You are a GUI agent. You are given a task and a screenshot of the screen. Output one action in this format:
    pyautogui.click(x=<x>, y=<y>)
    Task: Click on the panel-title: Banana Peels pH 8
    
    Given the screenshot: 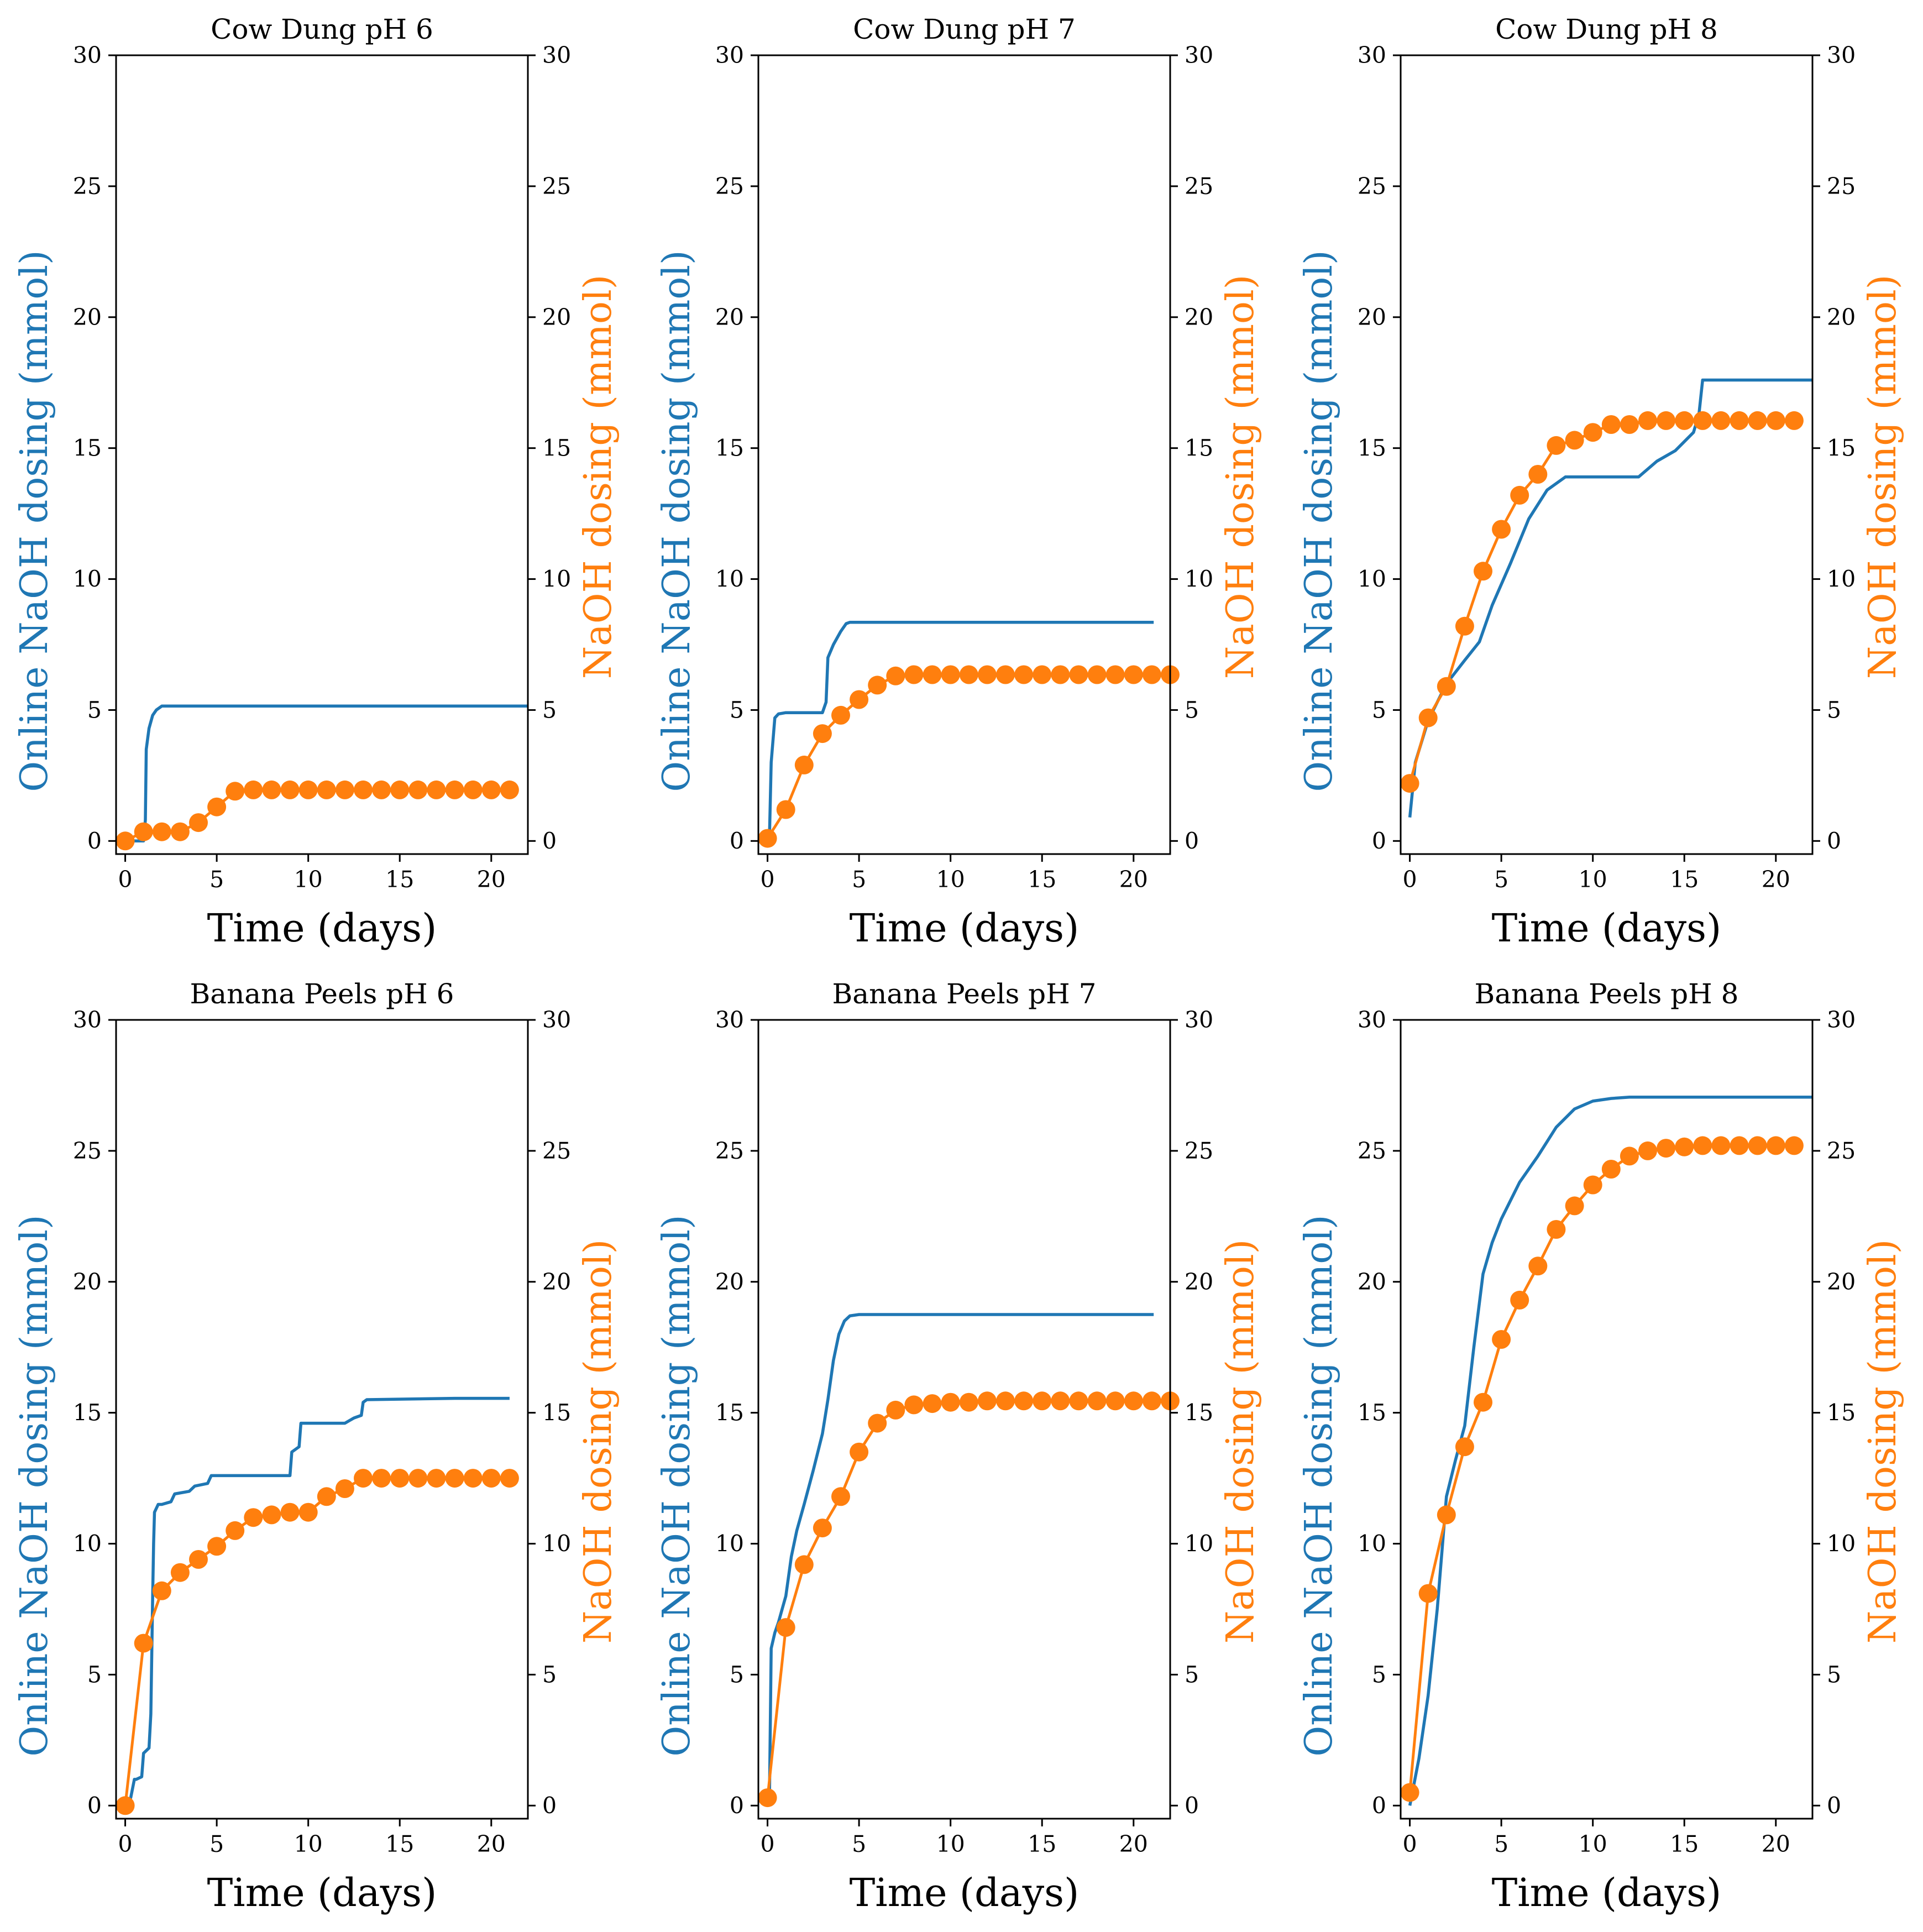 What is the action you would take?
    pyautogui.click(x=1607, y=994)
    